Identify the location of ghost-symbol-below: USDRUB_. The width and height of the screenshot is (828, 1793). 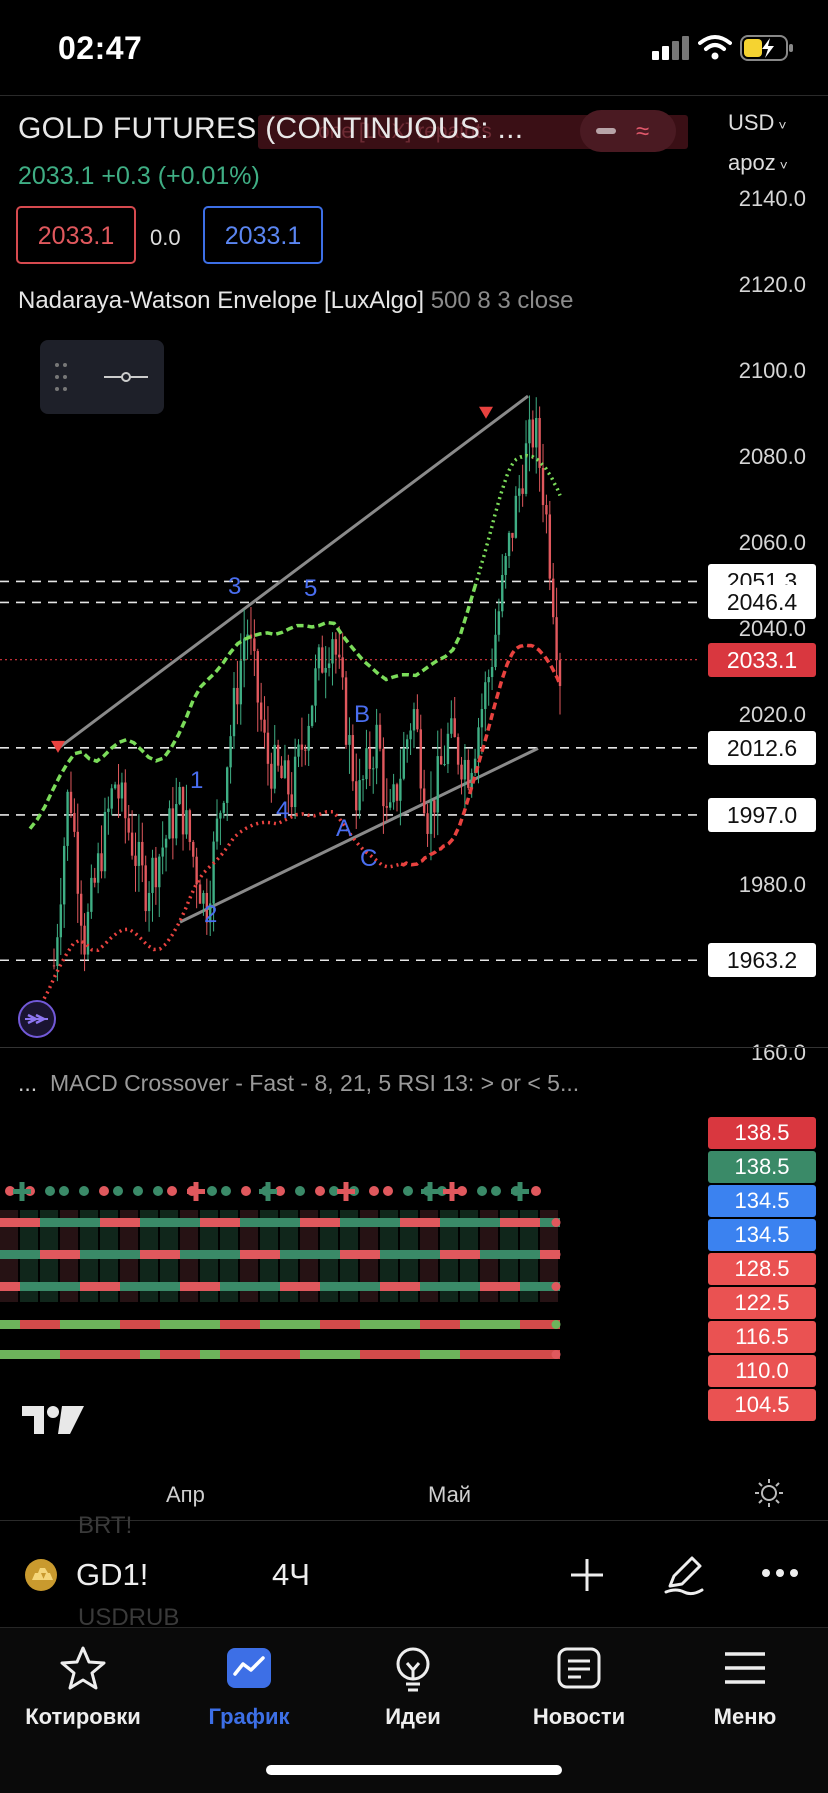
(135, 1617).